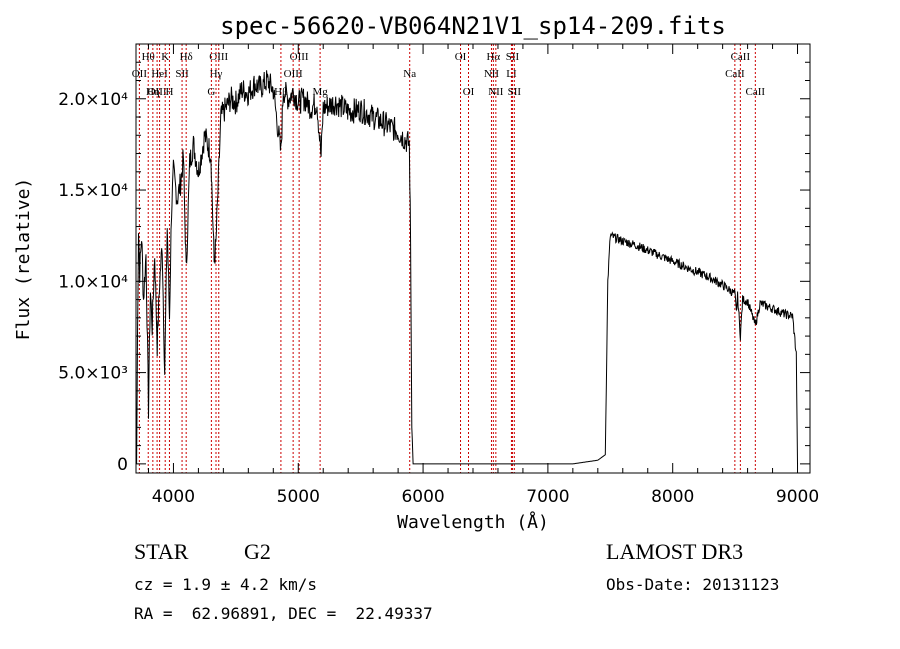 The height and width of the screenshot is (649, 900). What do you see at coordinates (211, 92) in the screenshot?
I see `line-marker-label: G` at bounding box center [211, 92].